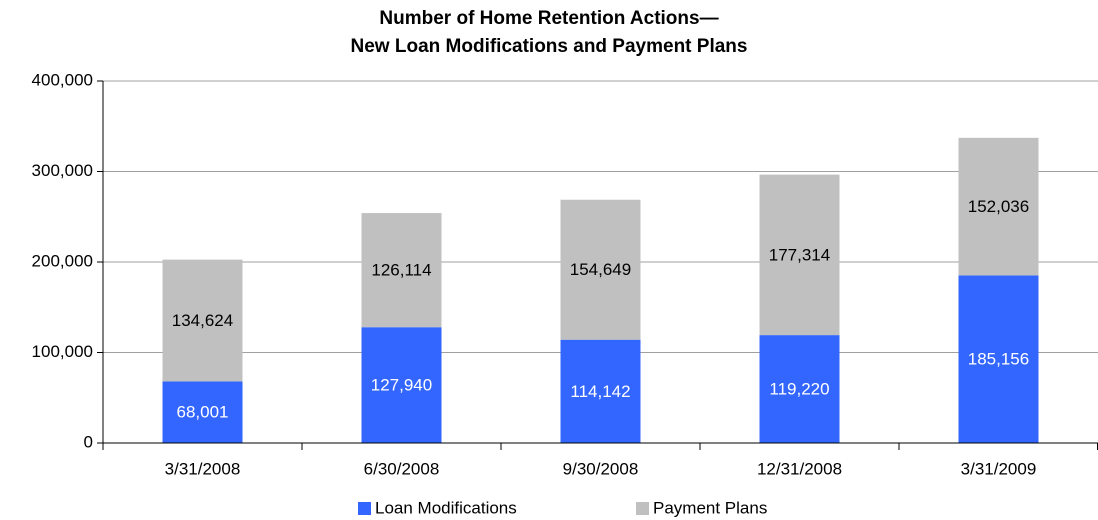 This screenshot has width=1098, height=520. I want to click on data-label: 134,624, so click(202, 320).